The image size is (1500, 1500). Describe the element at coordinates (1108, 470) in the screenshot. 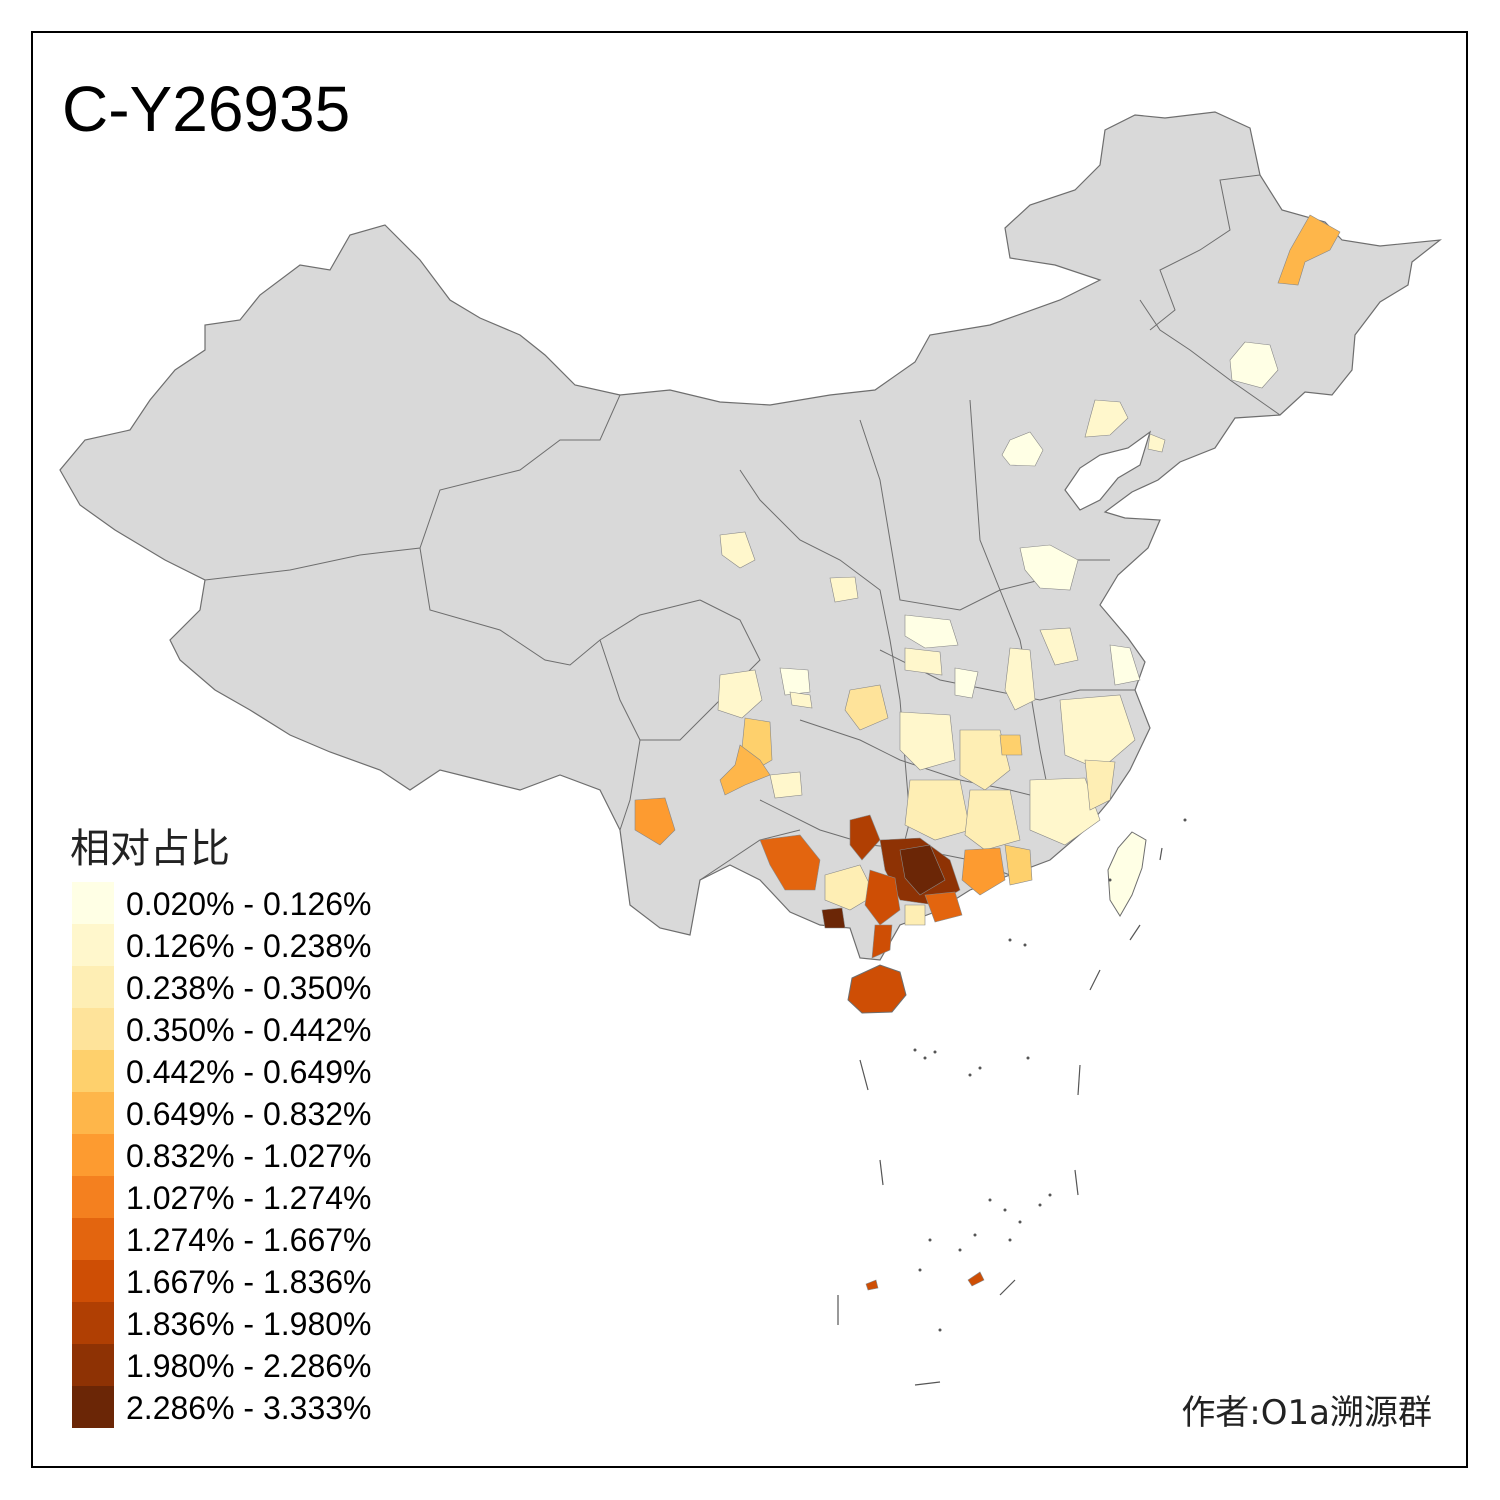

I see `bohai-sea` at that location.